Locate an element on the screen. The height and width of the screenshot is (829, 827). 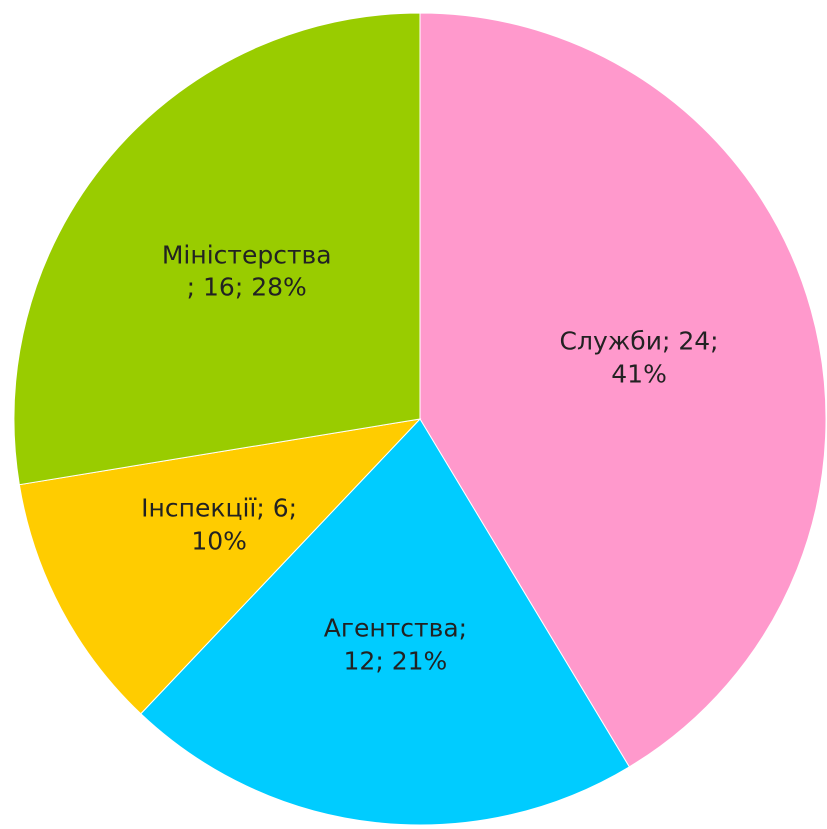
data-label: Служби; 24; 41% is located at coordinates (639, 357).